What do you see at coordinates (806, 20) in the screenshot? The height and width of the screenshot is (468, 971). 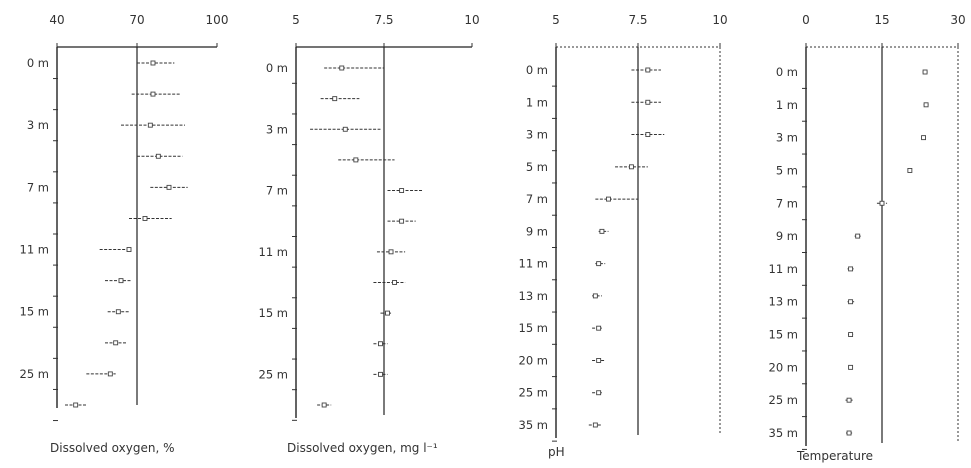 I see `x-tick-label: 0` at bounding box center [806, 20].